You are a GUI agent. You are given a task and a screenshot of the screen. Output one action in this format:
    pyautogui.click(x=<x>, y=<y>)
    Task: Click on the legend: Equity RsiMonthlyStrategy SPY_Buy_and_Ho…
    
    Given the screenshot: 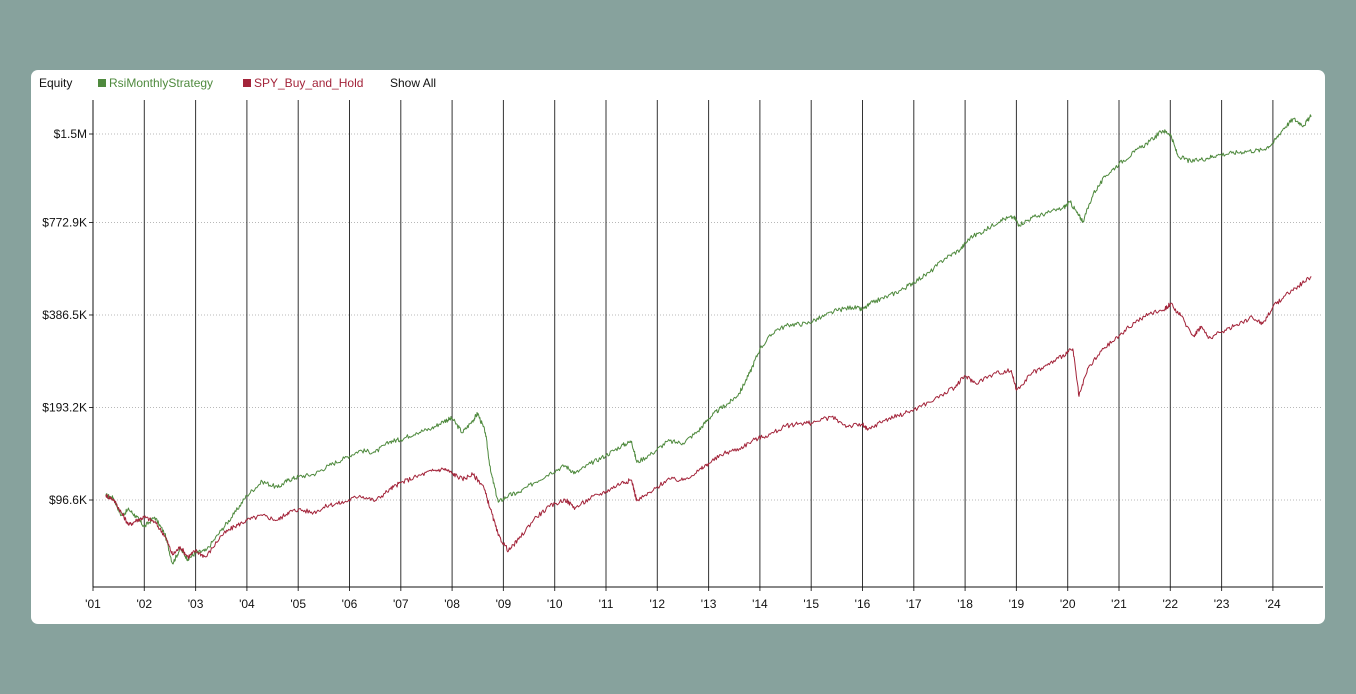 What is the action you would take?
    pyautogui.click(x=237, y=83)
    